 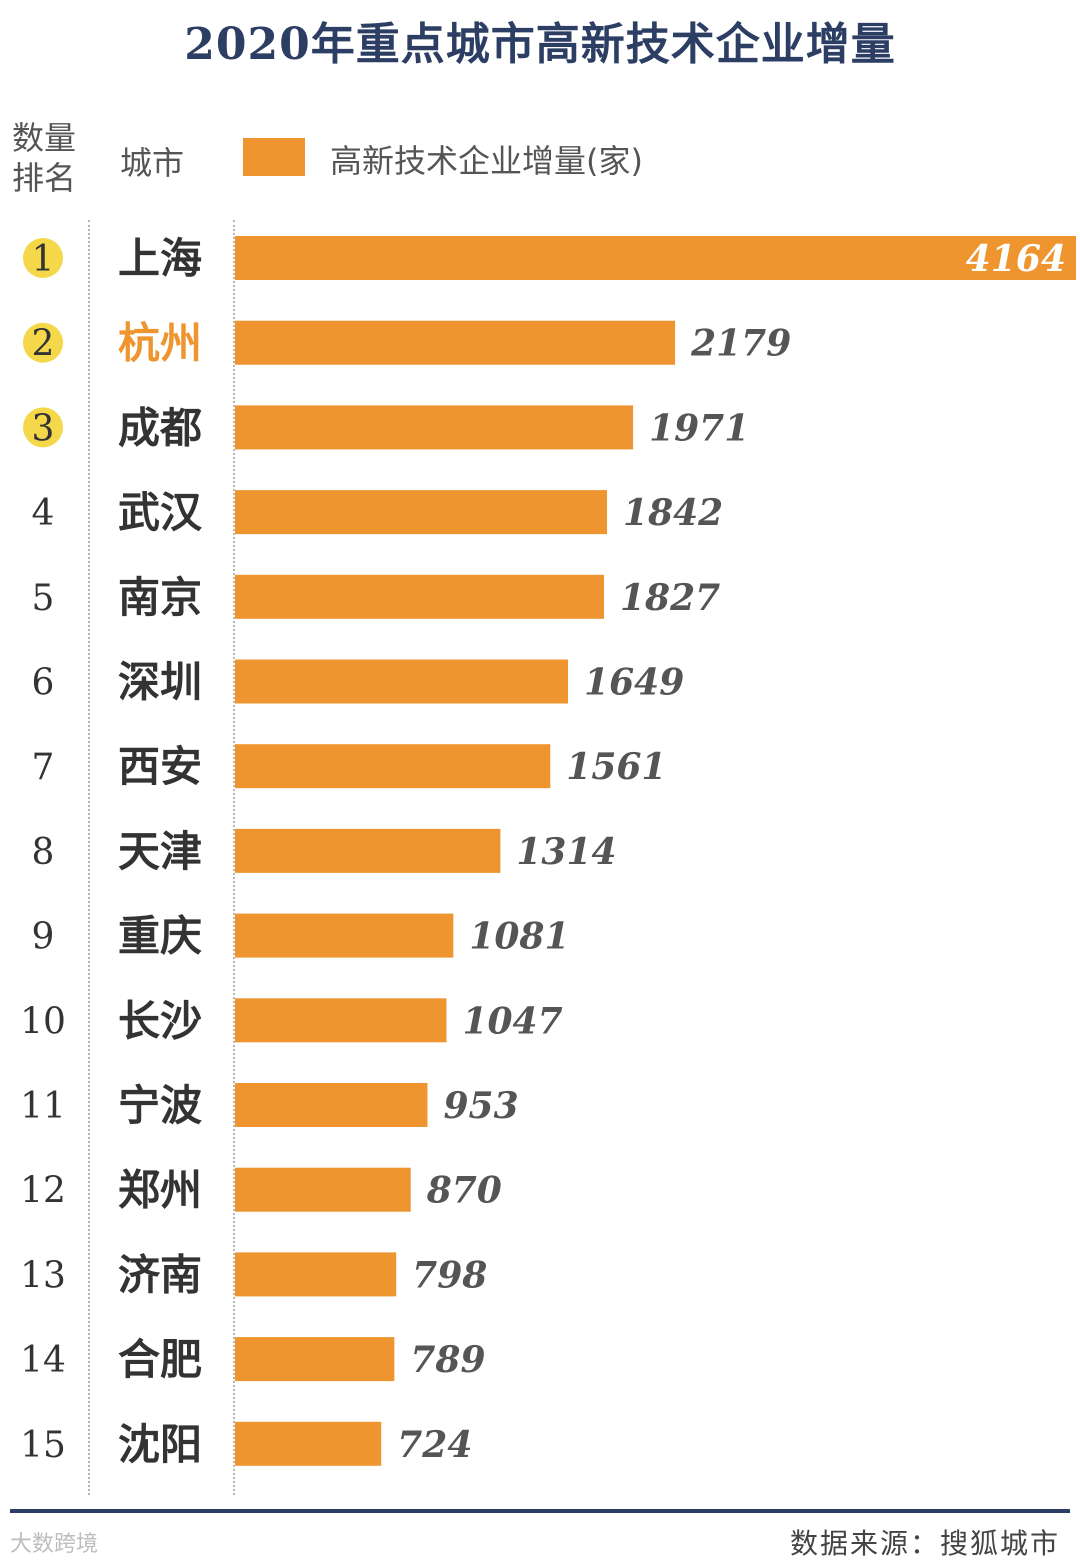 I want to click on rank-label-13: 13, so click(x=43, y=1275).